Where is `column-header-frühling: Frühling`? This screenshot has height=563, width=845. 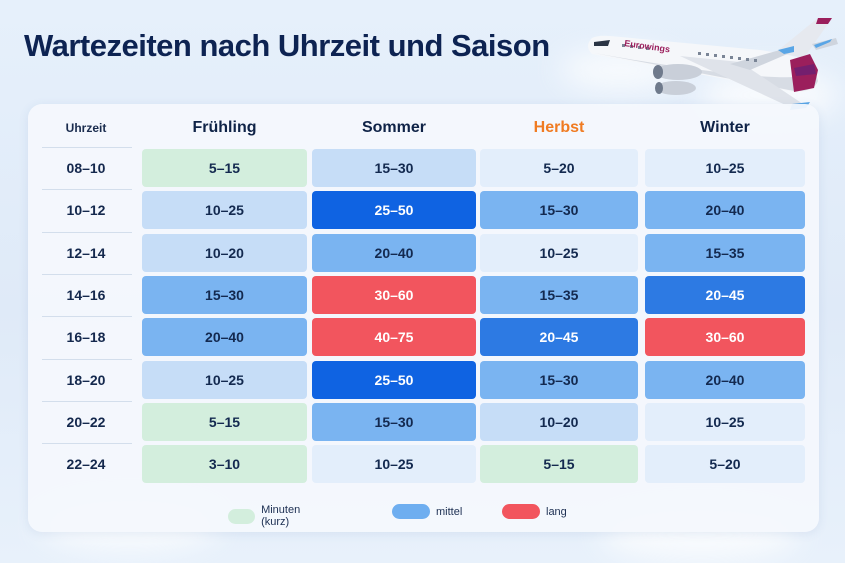
column-header-frühling: Frühling is located at coordinates (224, 127).